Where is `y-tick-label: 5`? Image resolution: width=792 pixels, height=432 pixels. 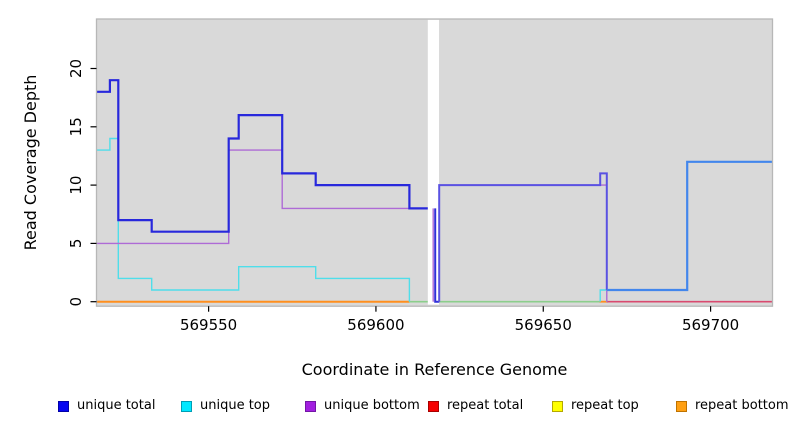
y-tick-label: 5 is located at coordinates (76, 244).